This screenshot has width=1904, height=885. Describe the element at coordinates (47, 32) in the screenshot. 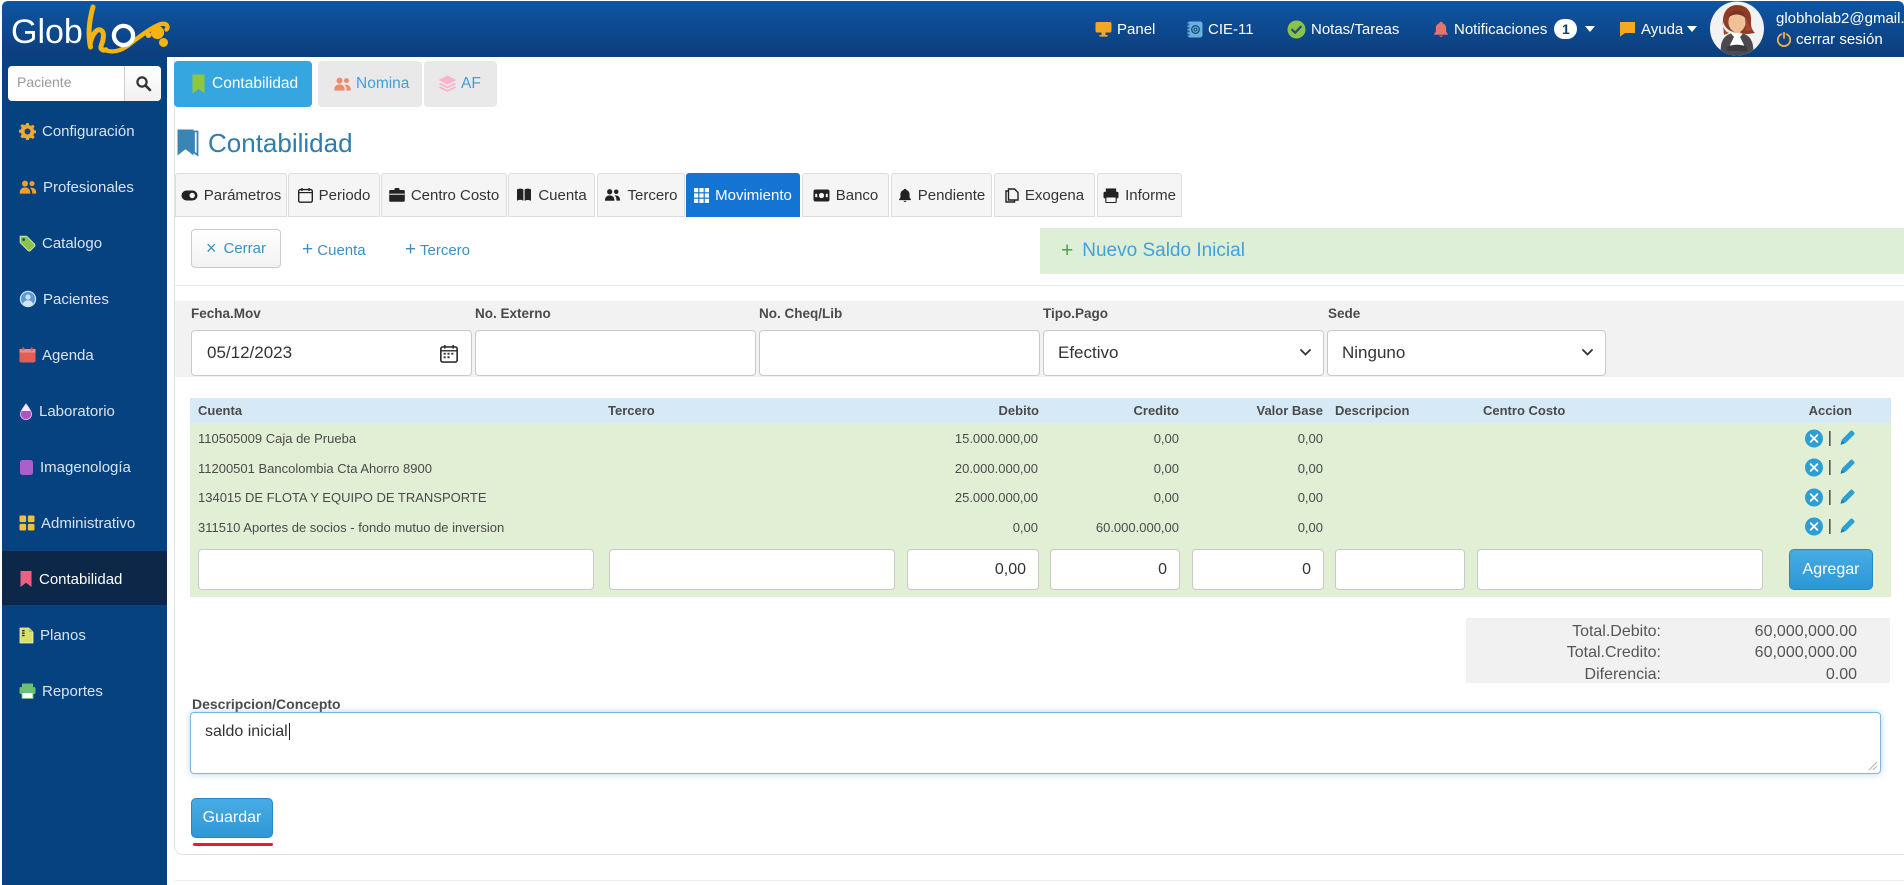

I see `svg-text: Glob` at that location.